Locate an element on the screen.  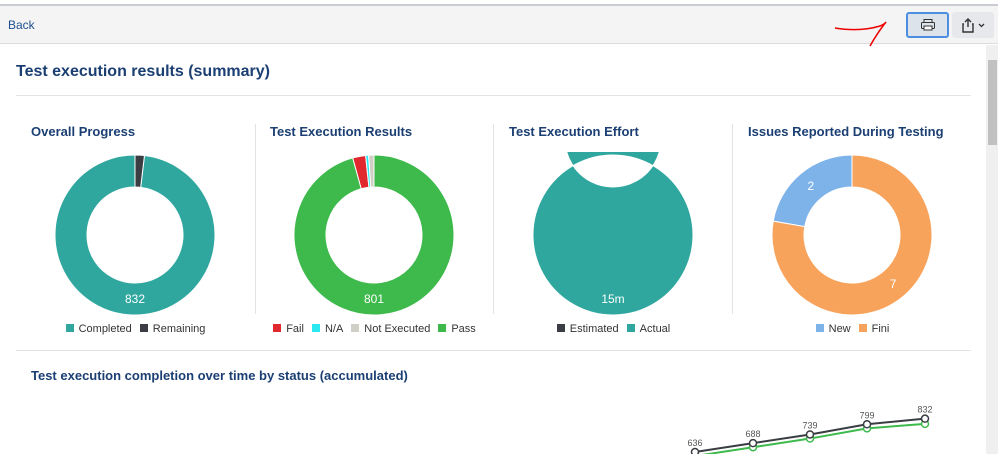
legend: Fail N/A Not Executed Pass is located at coordinates (374, 329).